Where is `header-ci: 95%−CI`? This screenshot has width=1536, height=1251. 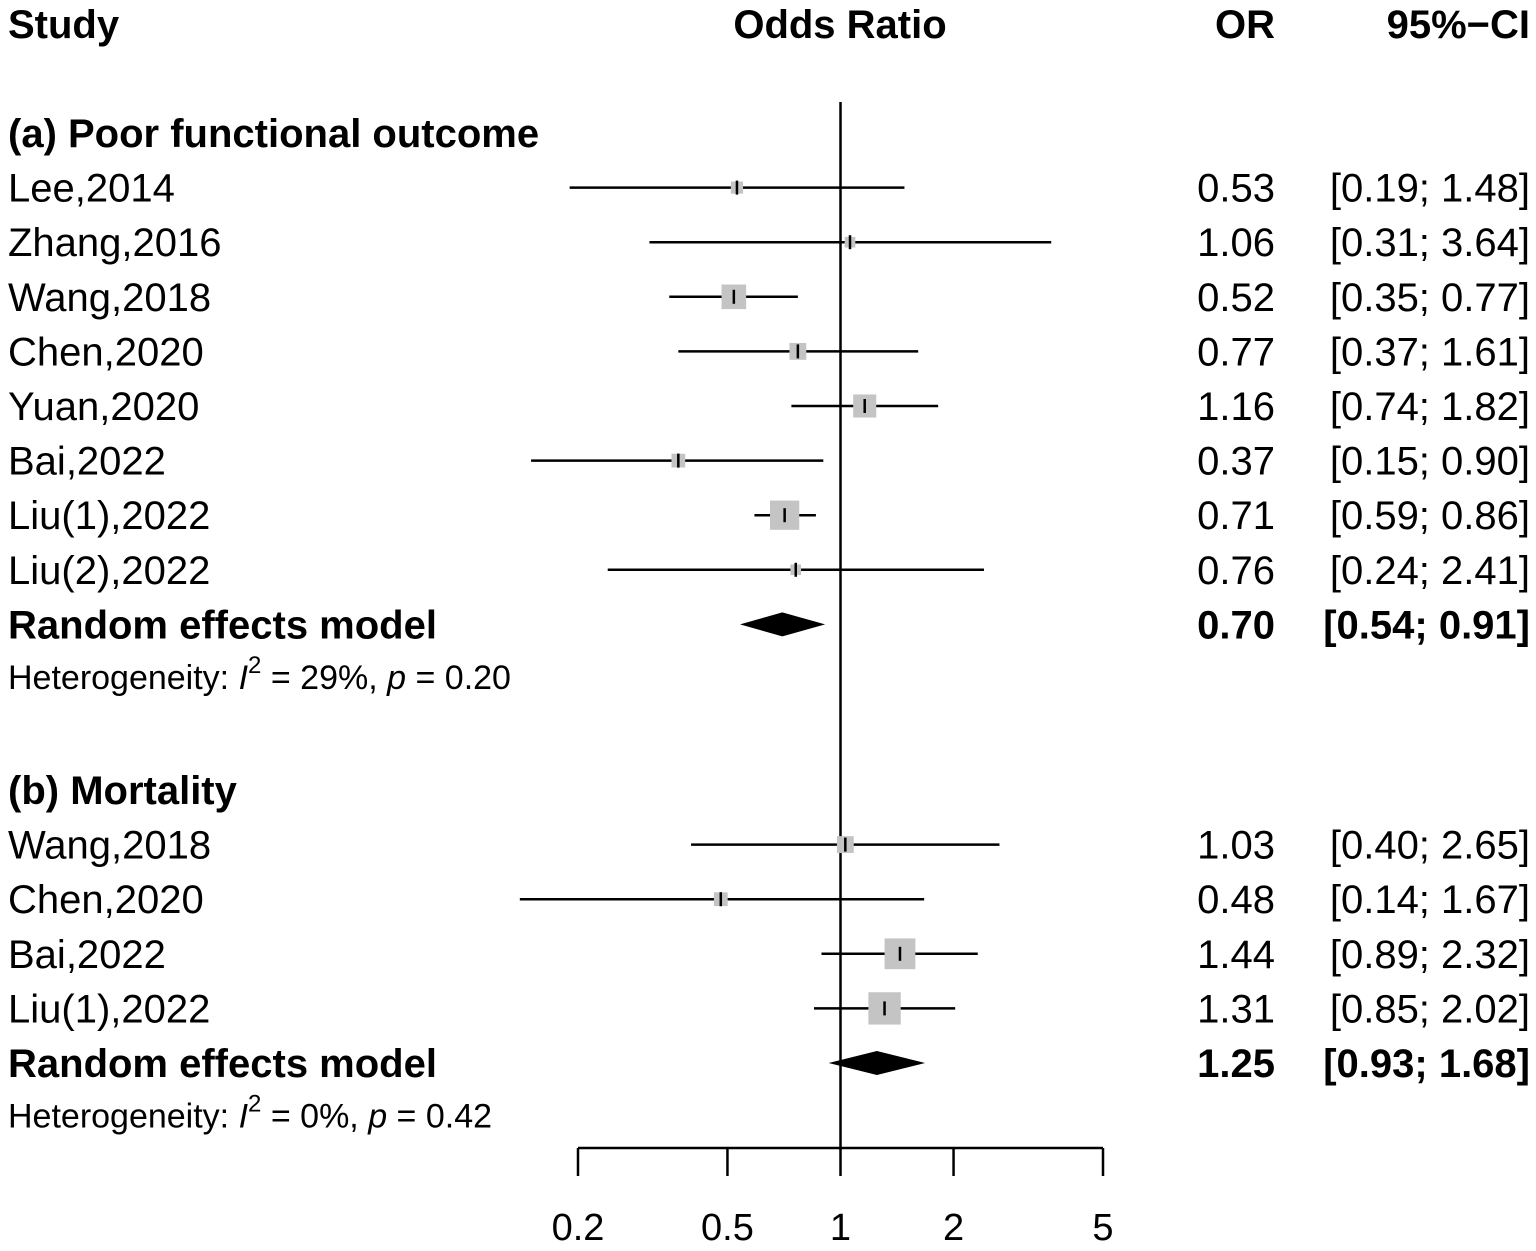 header-ci: 95%−CI is located at coordinates (1458, 25).